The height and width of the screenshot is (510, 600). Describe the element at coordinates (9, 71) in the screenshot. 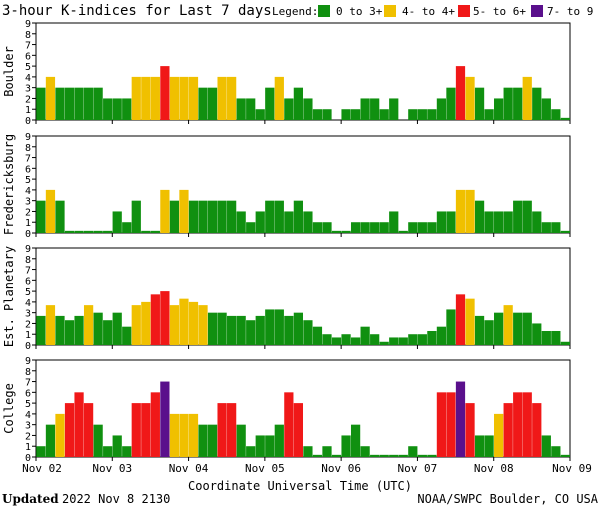

I see `ylabel-boulder: Boulder` at that location.